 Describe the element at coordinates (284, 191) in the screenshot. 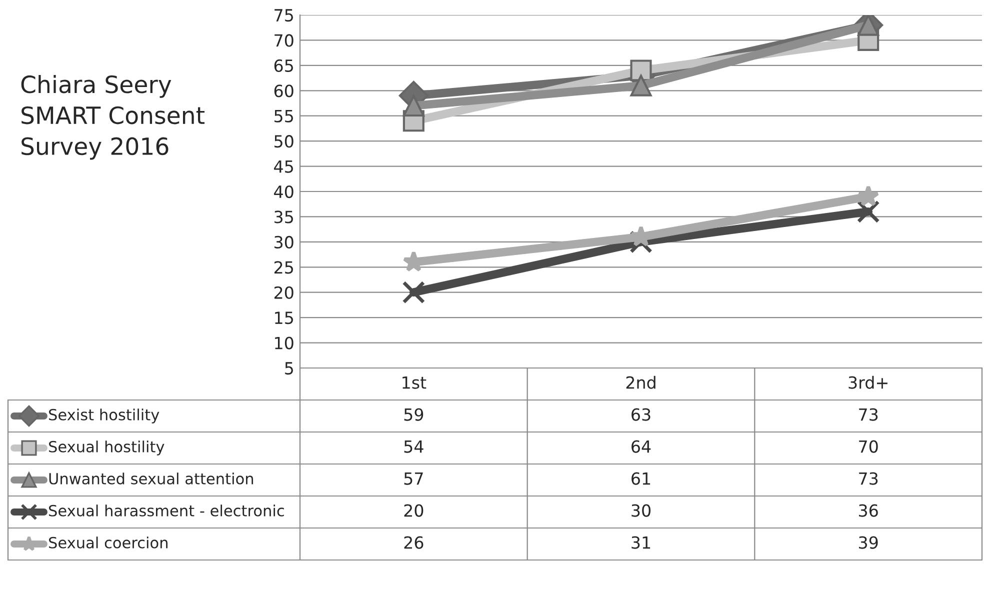

I see `y-tick-label: 40` at that location.